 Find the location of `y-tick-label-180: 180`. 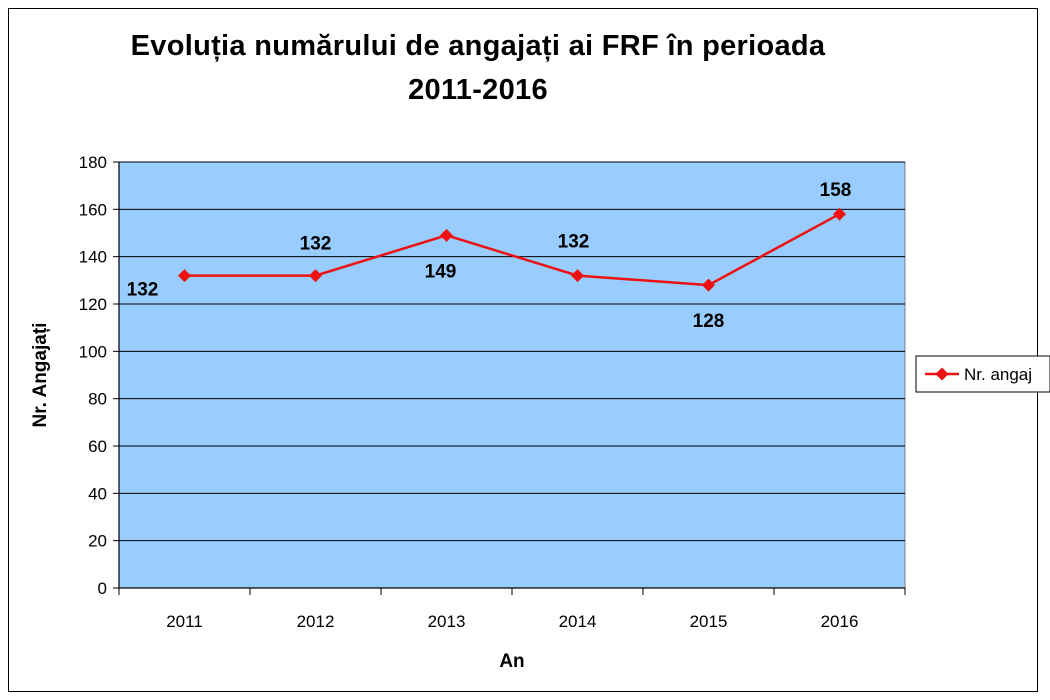

y-tick-label-180: 180 is located at coordinates (93, 162).